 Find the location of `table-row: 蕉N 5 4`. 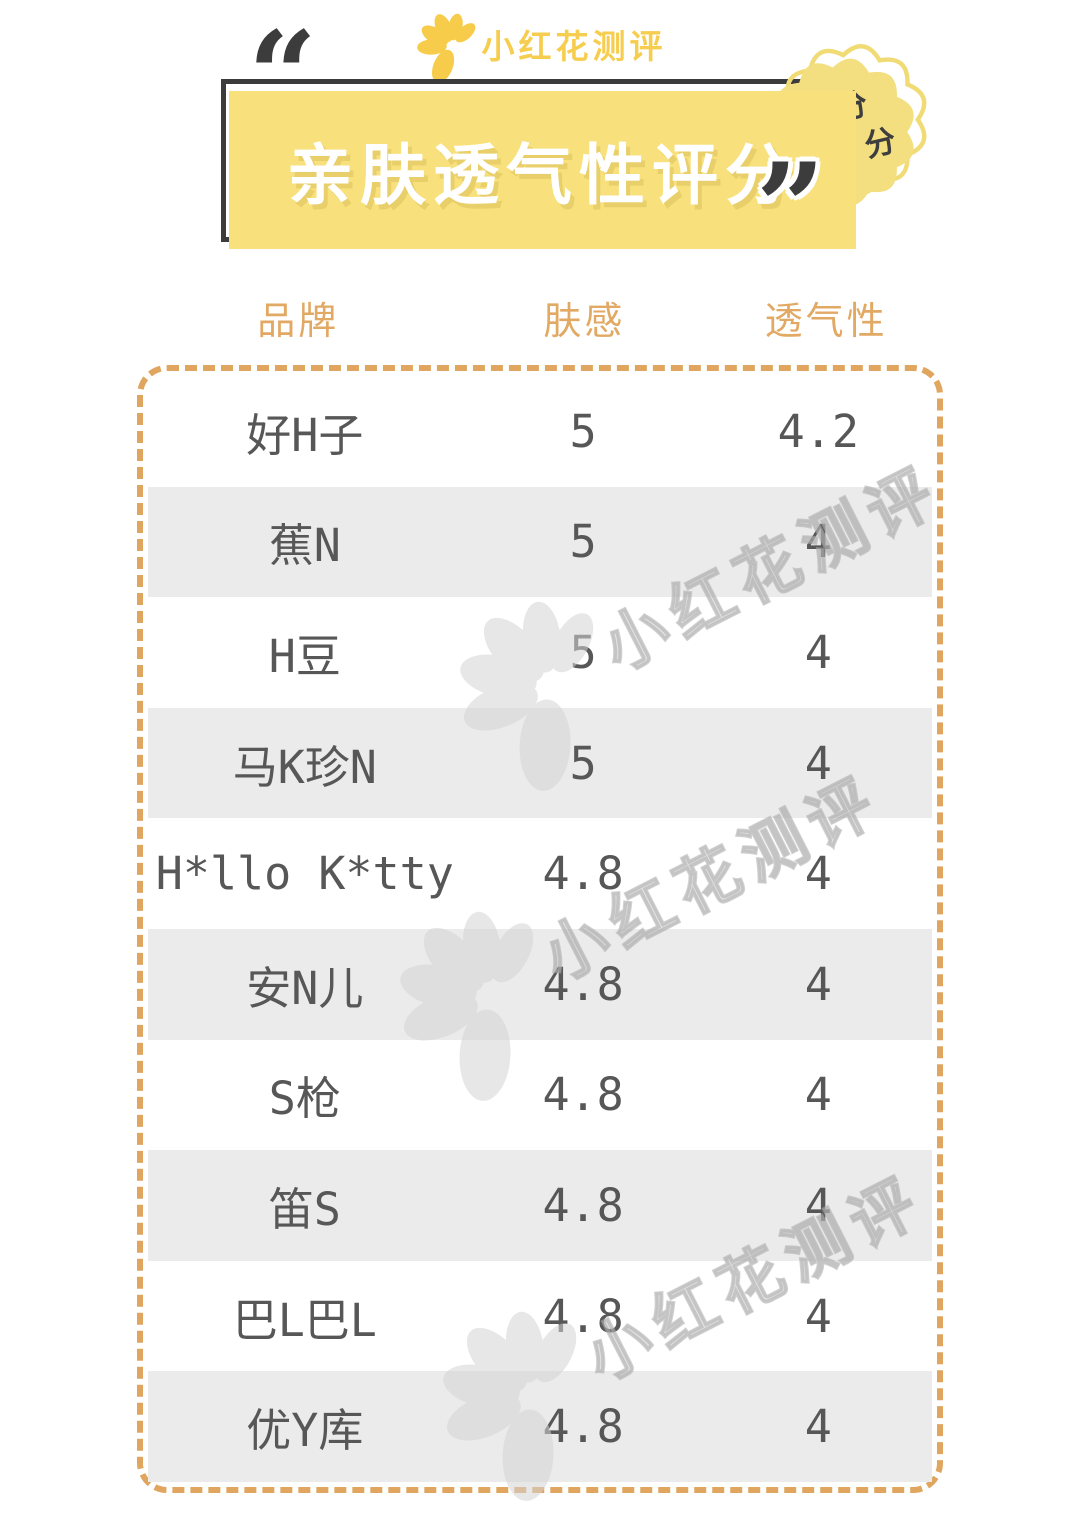

table-row: 蕉N 5 4 is located at coordinates (540, 542).